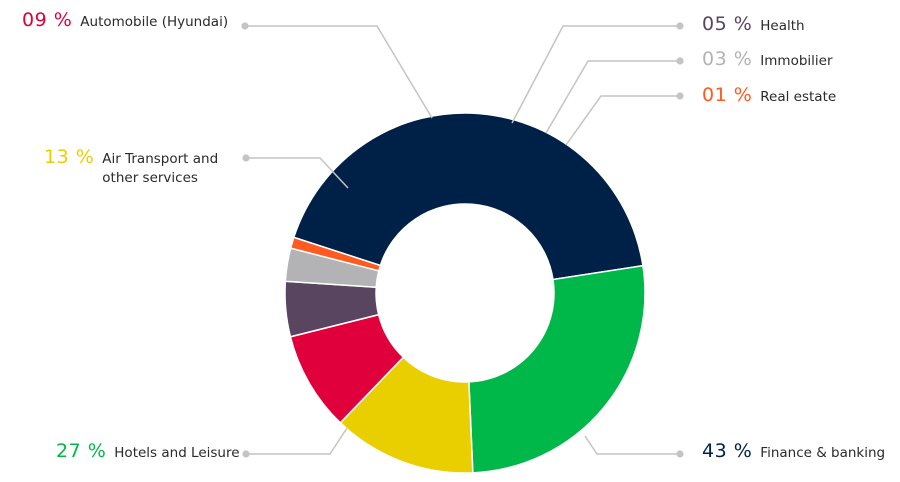 The width and height of the screenshot is (900, 482). I want to click on leader-dot-health, so click(680, 26).